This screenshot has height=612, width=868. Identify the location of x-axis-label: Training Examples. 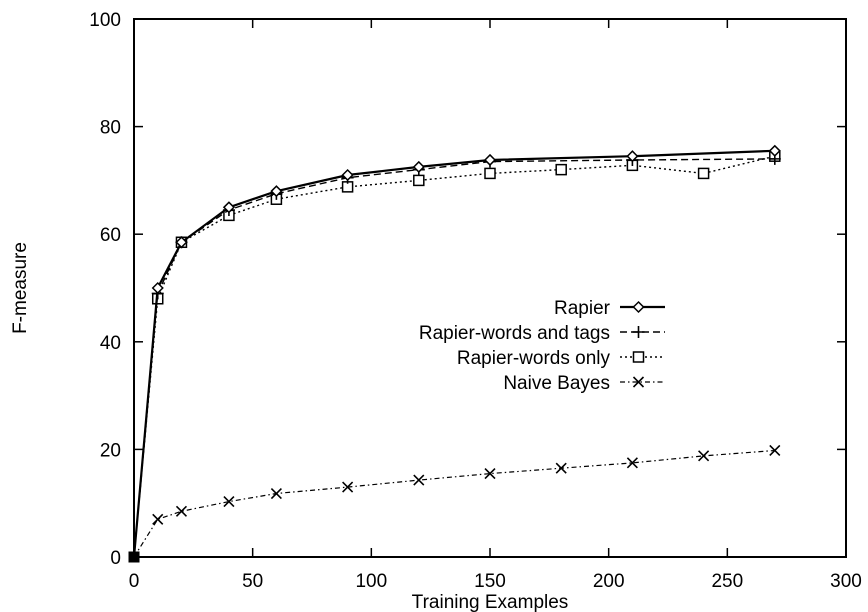
(490, 602).